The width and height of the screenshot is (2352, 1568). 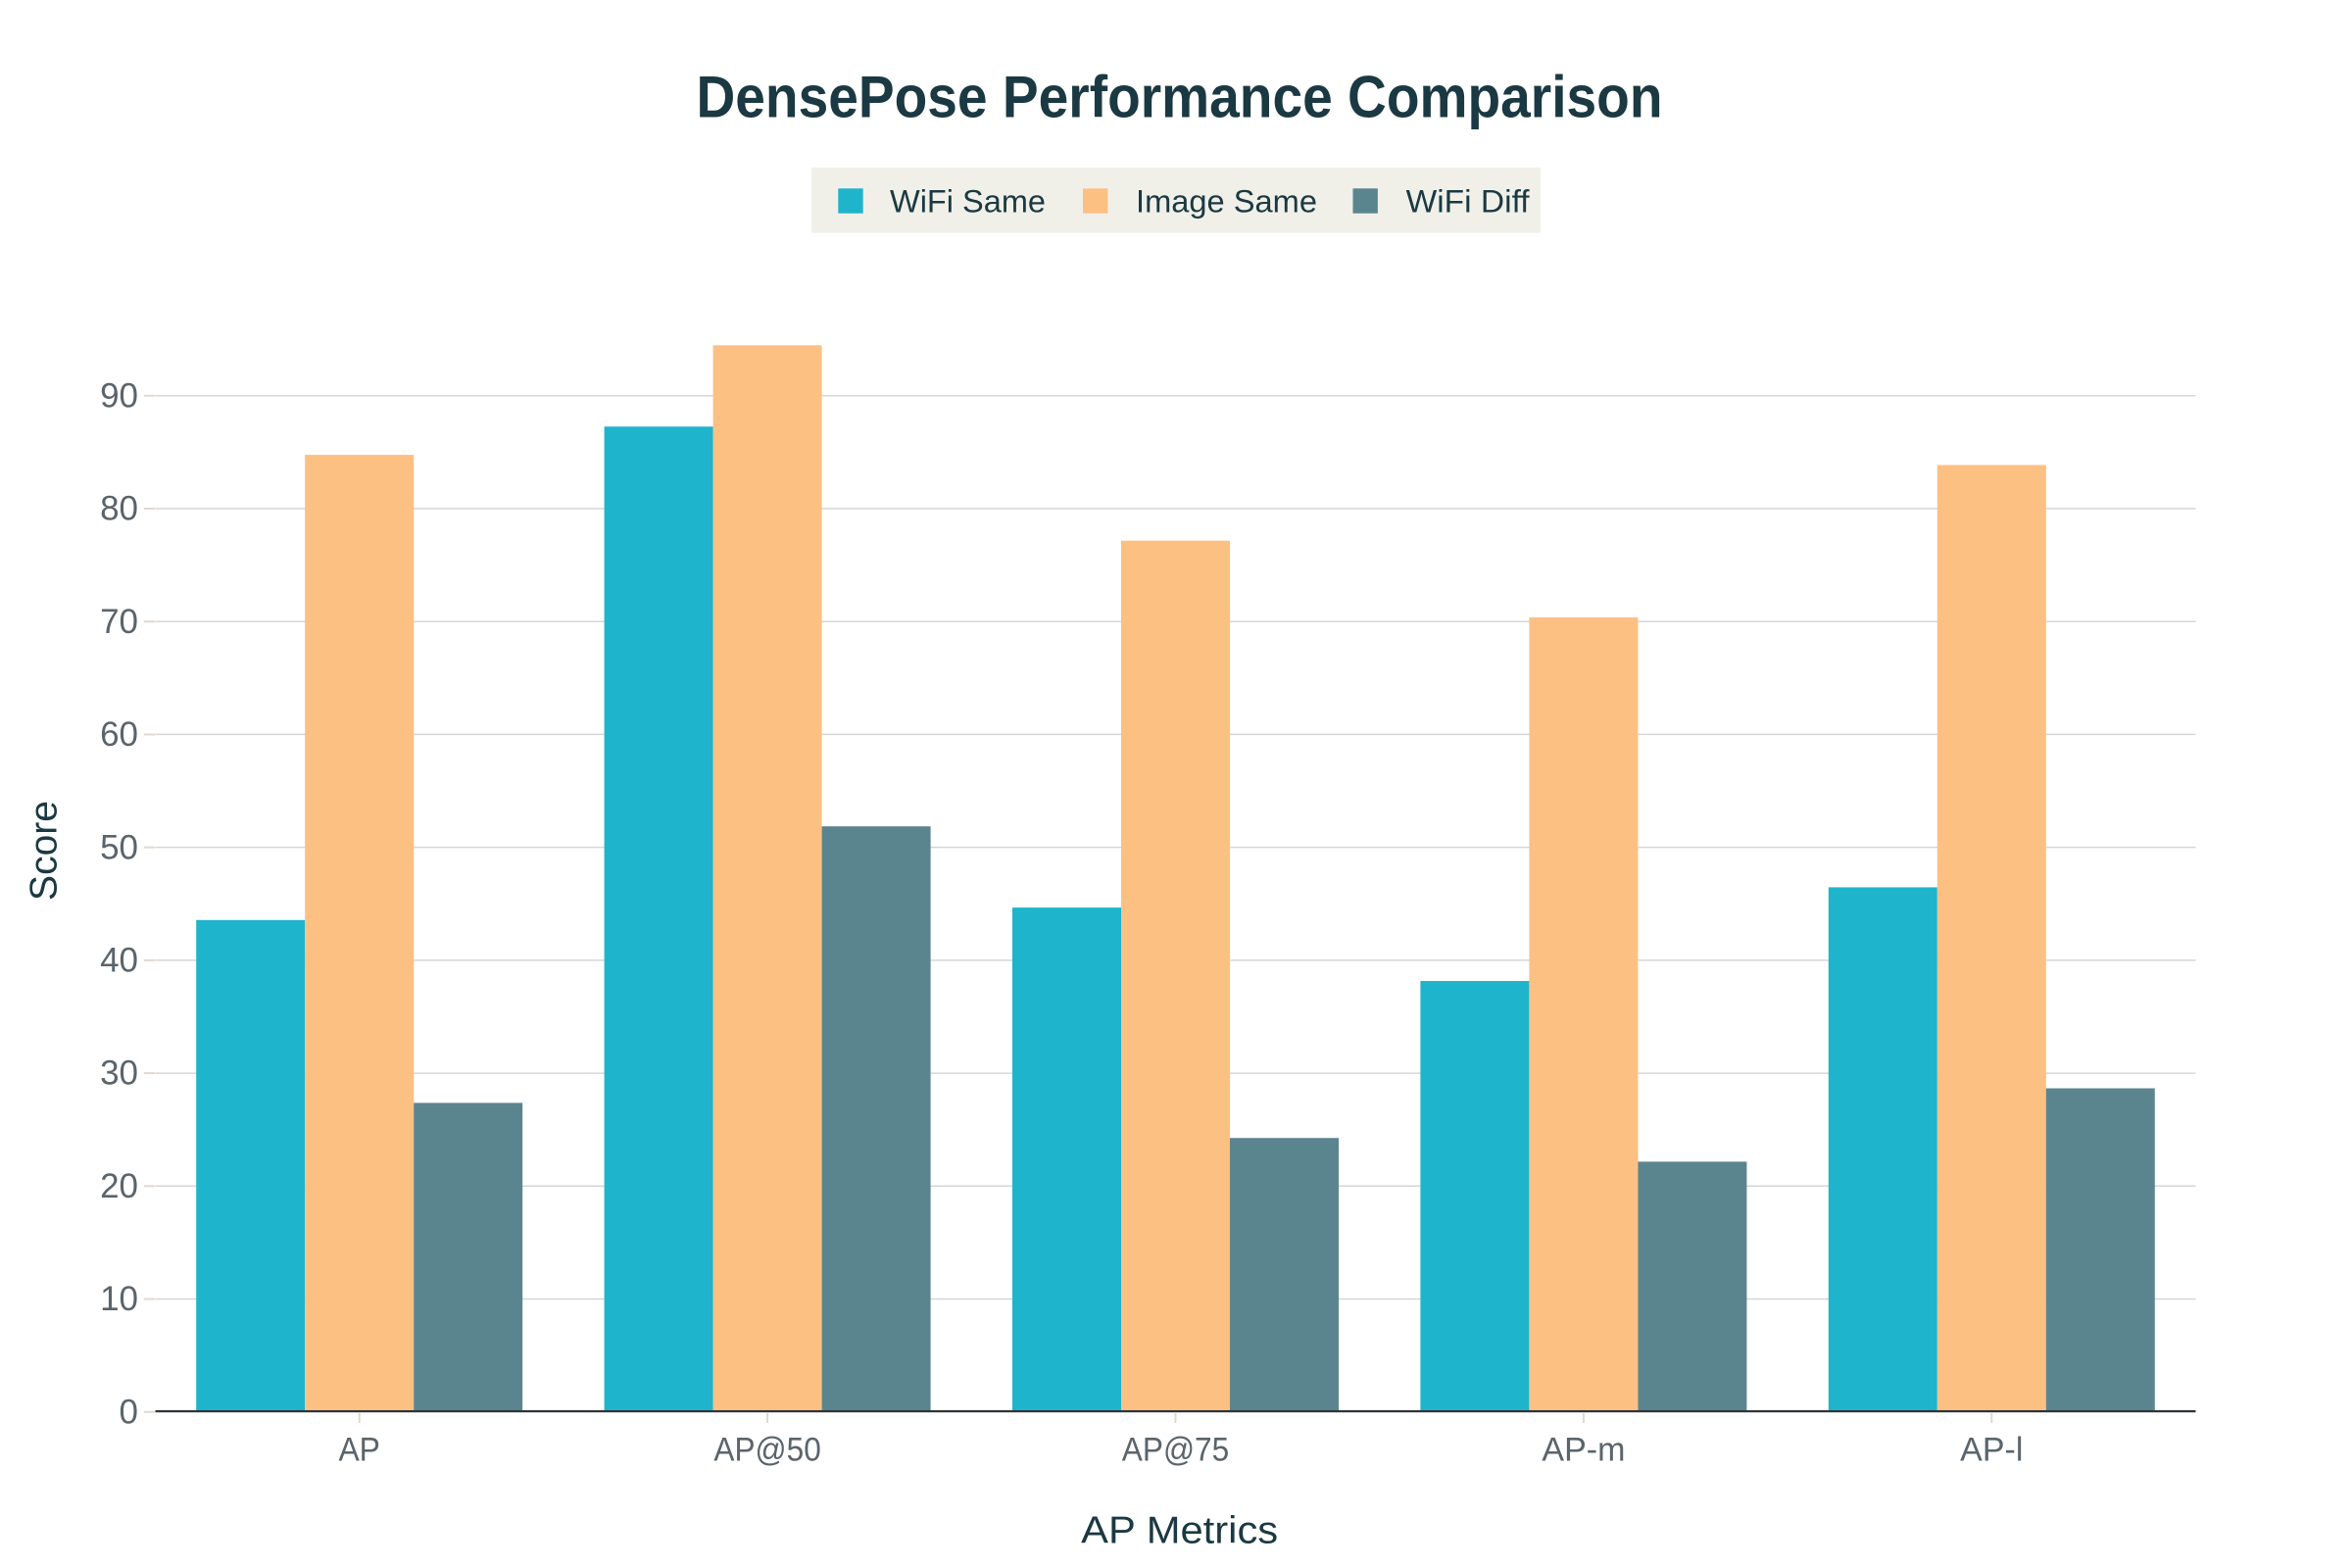 What do you see at coordinates (119, 1186) in the screenshot?
I see `svg-text: 20` at bounding box center [119, 1186].